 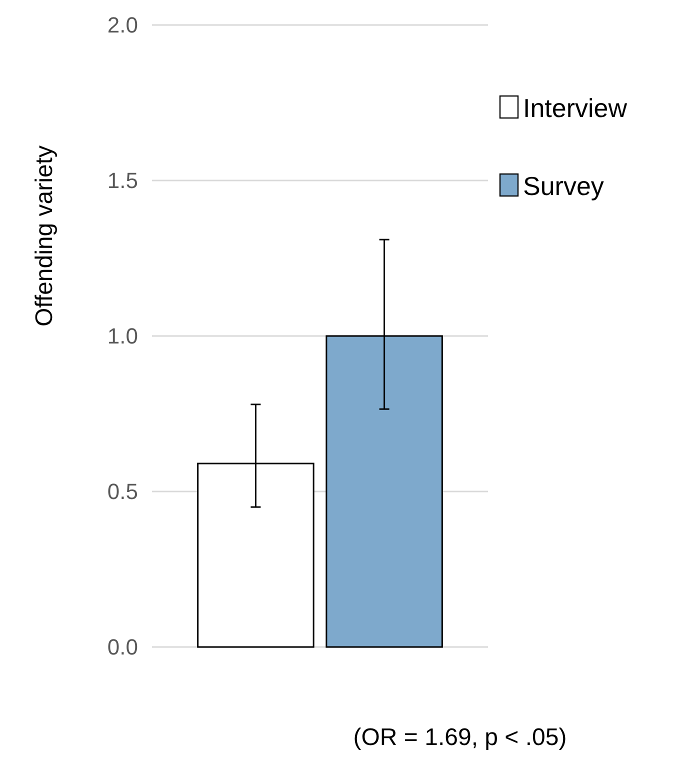 I want to click on y-axis-title: Offending variety, so click(x=44, y=236).